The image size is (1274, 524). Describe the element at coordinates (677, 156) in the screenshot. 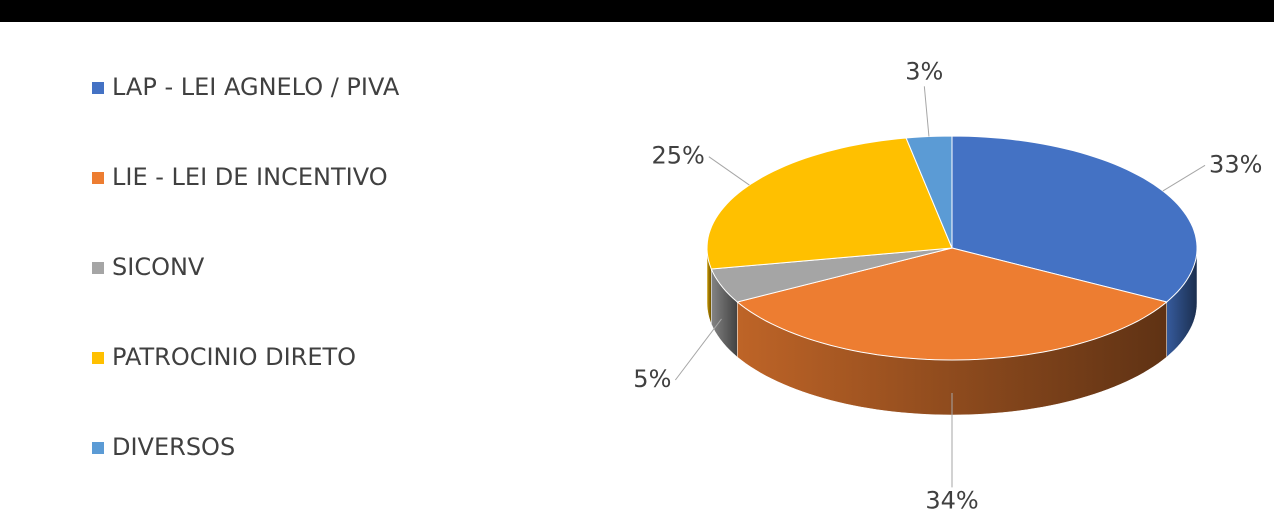

I see `data-label: 25%` at that location.